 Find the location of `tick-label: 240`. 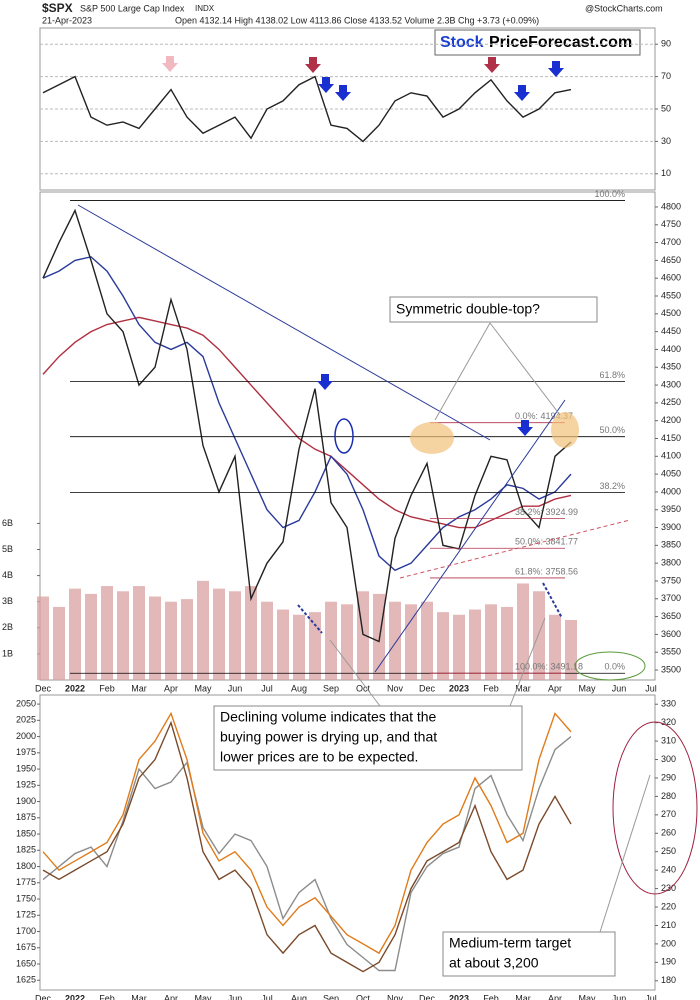

tick-label: 240 is located at coordinates (668, 870).